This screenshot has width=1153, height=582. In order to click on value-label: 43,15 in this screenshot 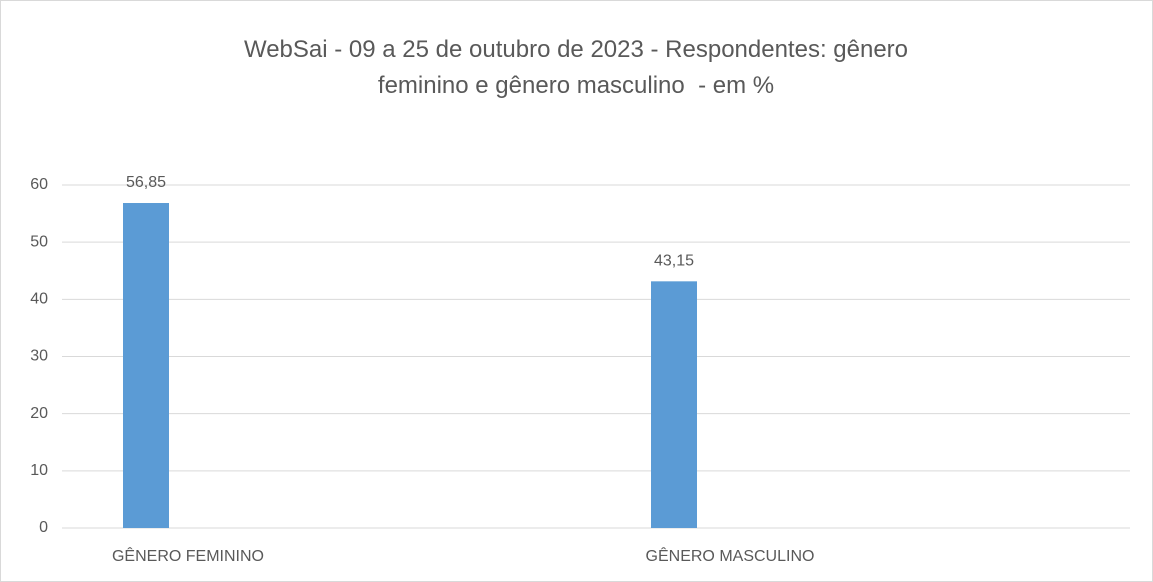, I will do `click(674, 261)`.